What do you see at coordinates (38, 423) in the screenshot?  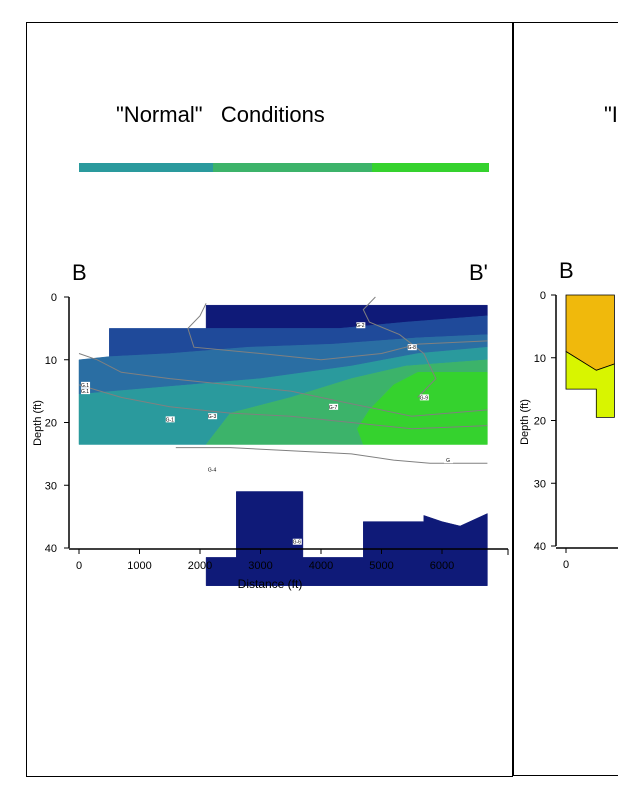 I see `y-axis-label: Depth (ft)` at bounding box center [38, 423].